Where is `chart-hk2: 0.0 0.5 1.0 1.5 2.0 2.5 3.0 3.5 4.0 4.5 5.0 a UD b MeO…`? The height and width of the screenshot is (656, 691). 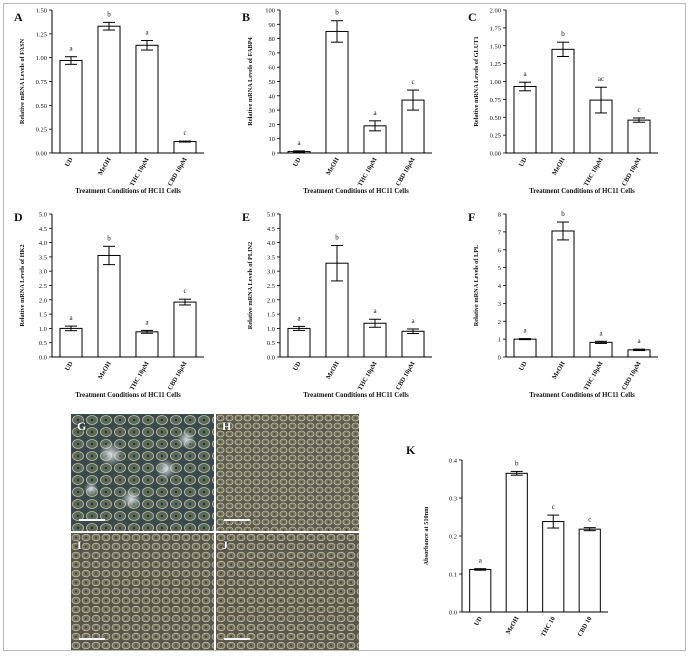 chart-hk2: 0.0 0.5 1.0 1.5 2.0 2.5 3.0 3.5 4.0 4.5 5.0 a UD b MeO… is located at coordinates (111, 305).